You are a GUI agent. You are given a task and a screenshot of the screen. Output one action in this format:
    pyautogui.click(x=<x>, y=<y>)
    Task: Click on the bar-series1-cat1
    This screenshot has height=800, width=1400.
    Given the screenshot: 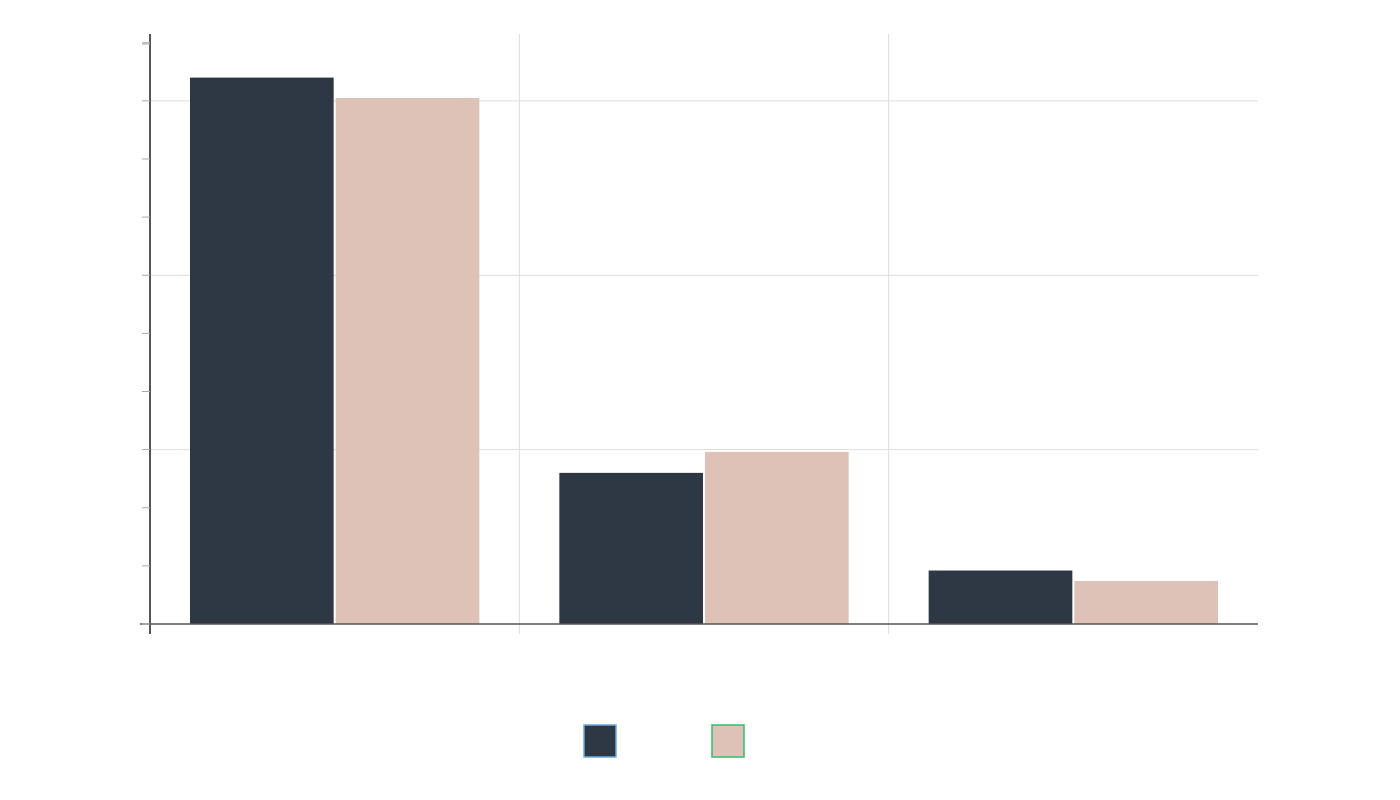 What is the action you would take?
    pyautogui.click(x=262, y=350)
    